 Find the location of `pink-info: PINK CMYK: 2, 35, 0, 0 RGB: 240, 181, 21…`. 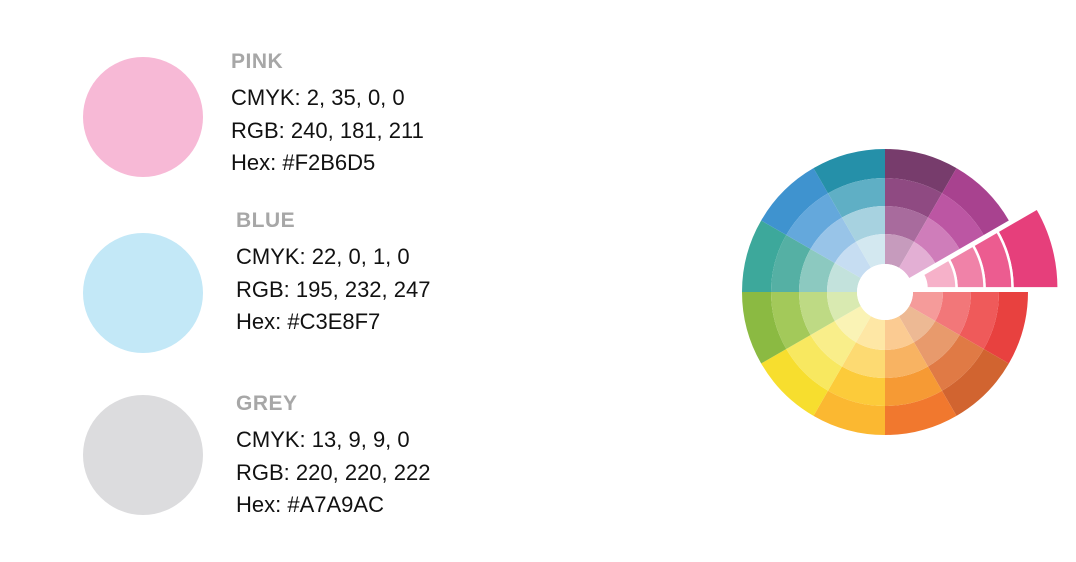

pink-info: PINK CMYK: 2, 35, 0, 0 RGB: 240, 181, 21… is located at coordinates (327, 115).